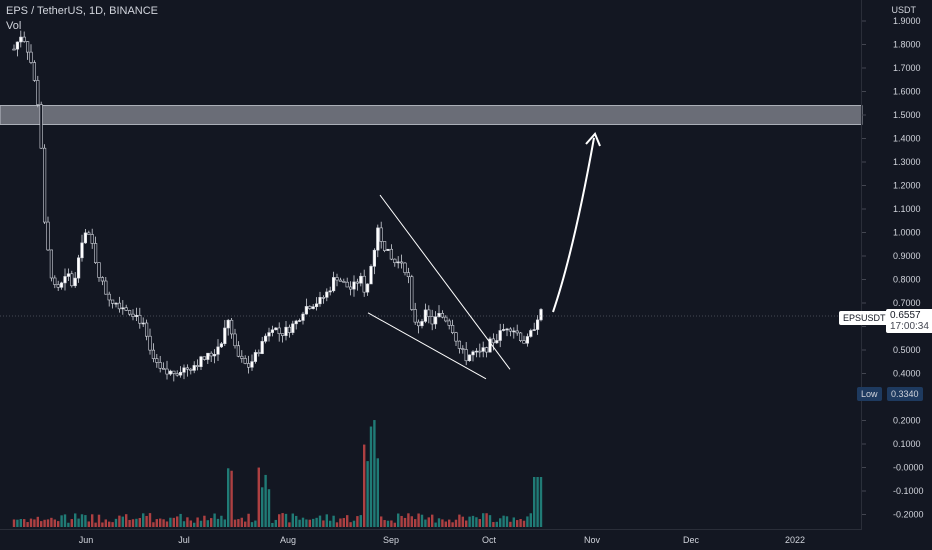 Image resolution: width=932 pixels, height=550 pixels. What do you see at coordinates (907, 162) in the screenshot?
I see `price-tick-label: 1.3000` at bounding box center [907, 162].